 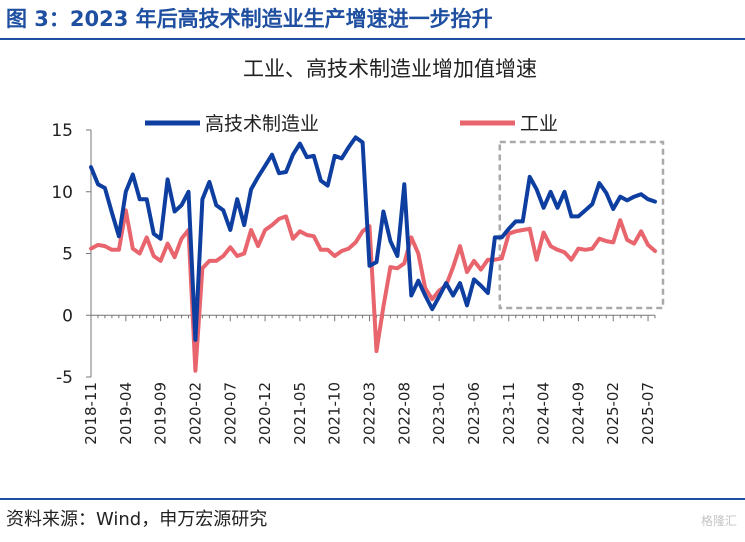 I want to click on y-axis: -5 0 5 10 15, so click(x=71, y=254).